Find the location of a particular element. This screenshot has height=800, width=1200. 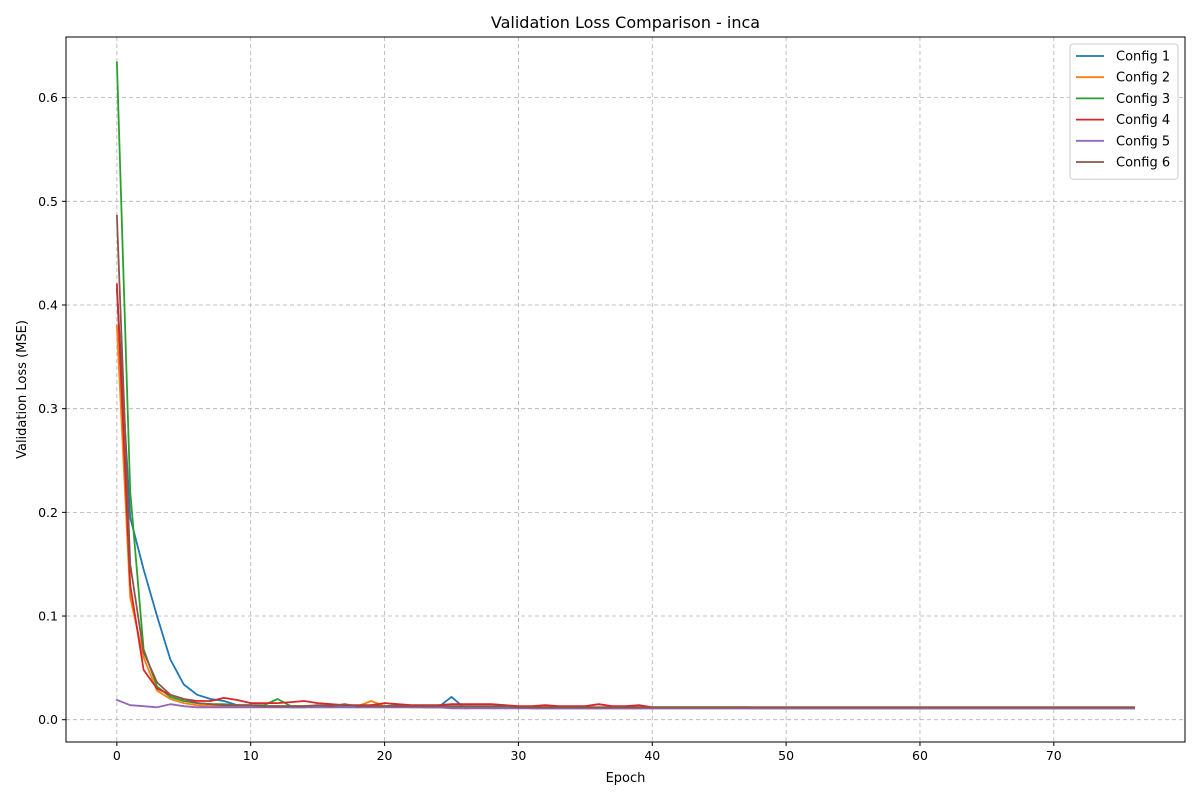

legend-label: Config 5 is located at coordinates (1143, 141).